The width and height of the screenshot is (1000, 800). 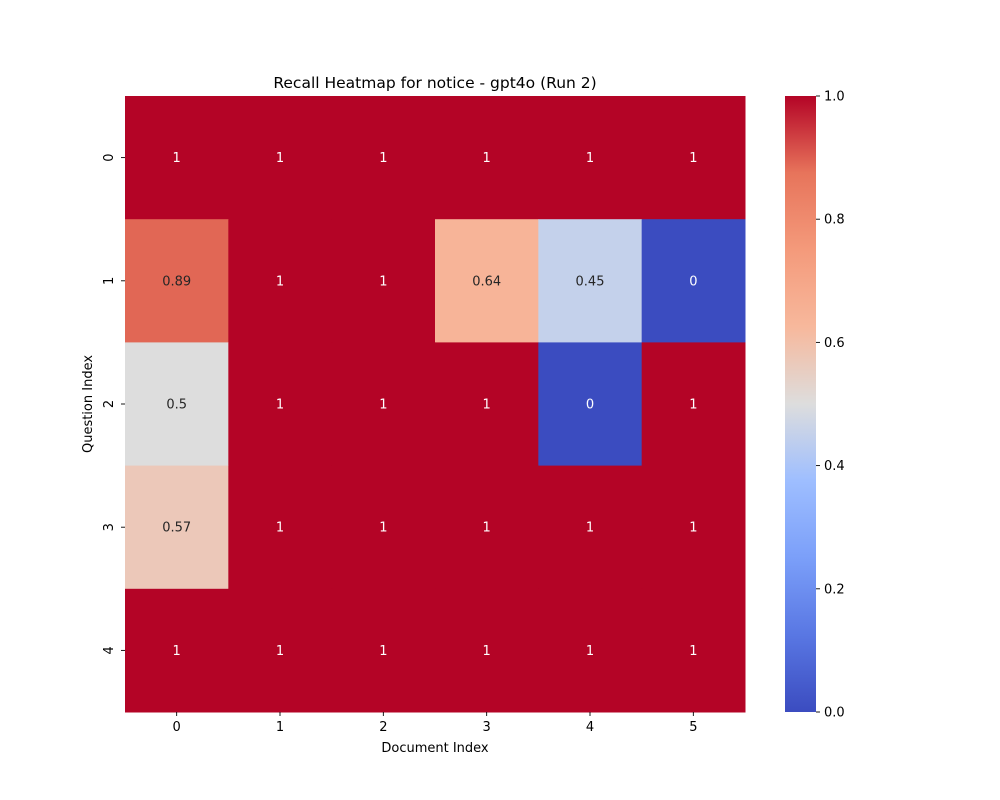 What do you see at coordinates (109, 404) in the screenshot?
I see `y-tick-label: 2` at bounding box center [109, 404].